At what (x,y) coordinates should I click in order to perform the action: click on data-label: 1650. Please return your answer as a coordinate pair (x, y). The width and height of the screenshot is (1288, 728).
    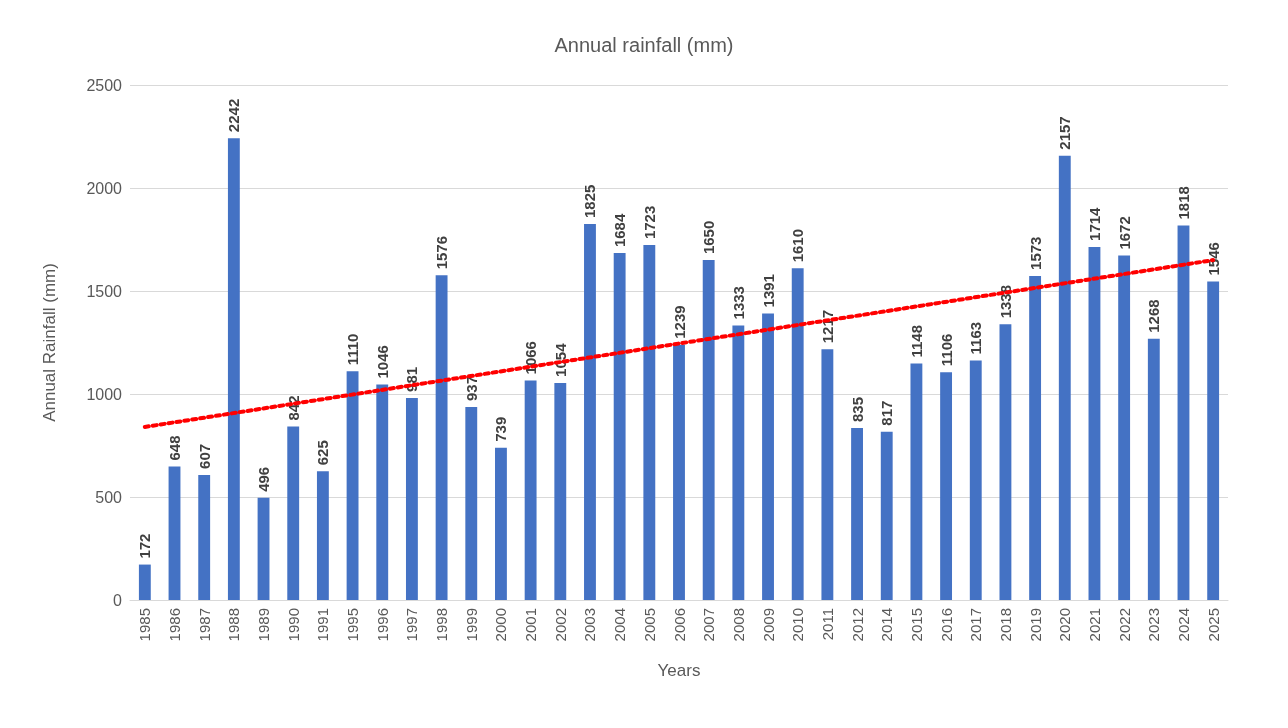
    Looking at the image, I should click on (709, 237).